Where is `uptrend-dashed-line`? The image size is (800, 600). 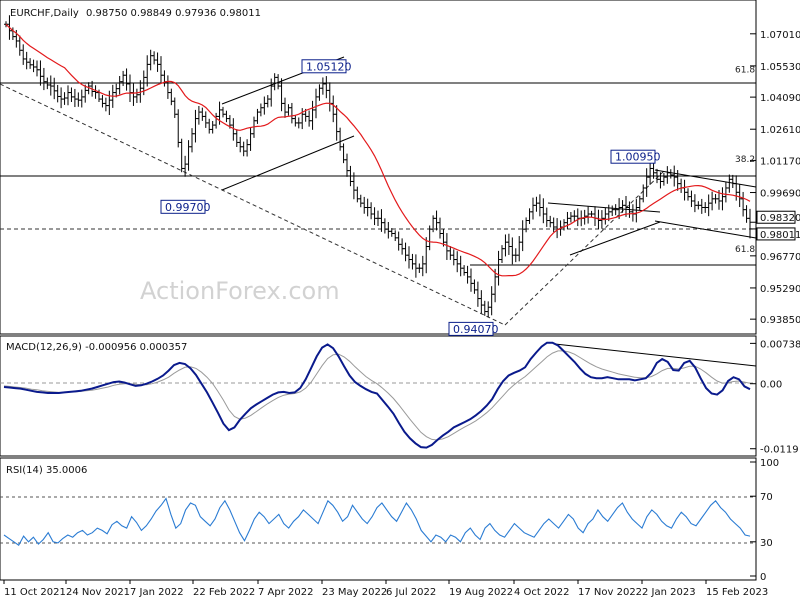 uptrend-dashed-line is located at coordinates (585, 247).